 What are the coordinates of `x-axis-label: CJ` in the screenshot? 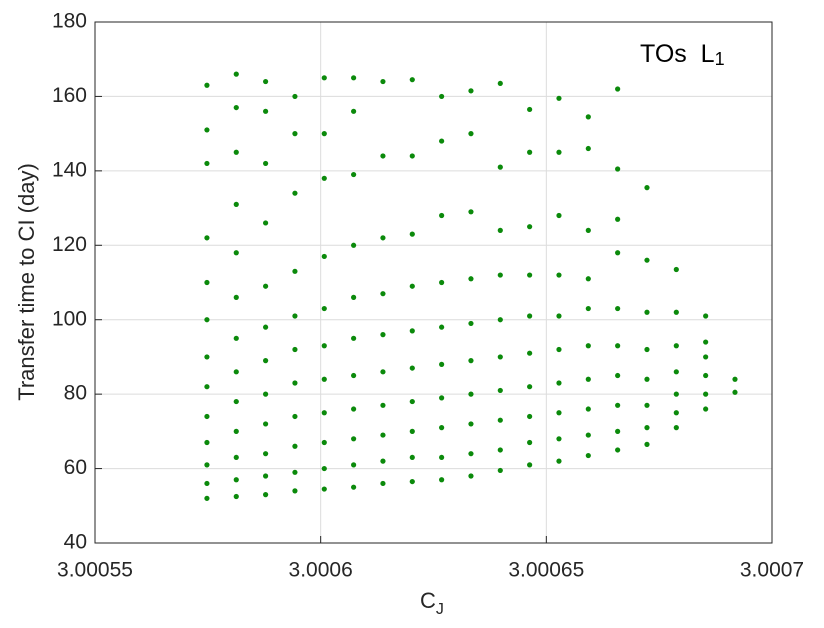 It's located at (432, 603).